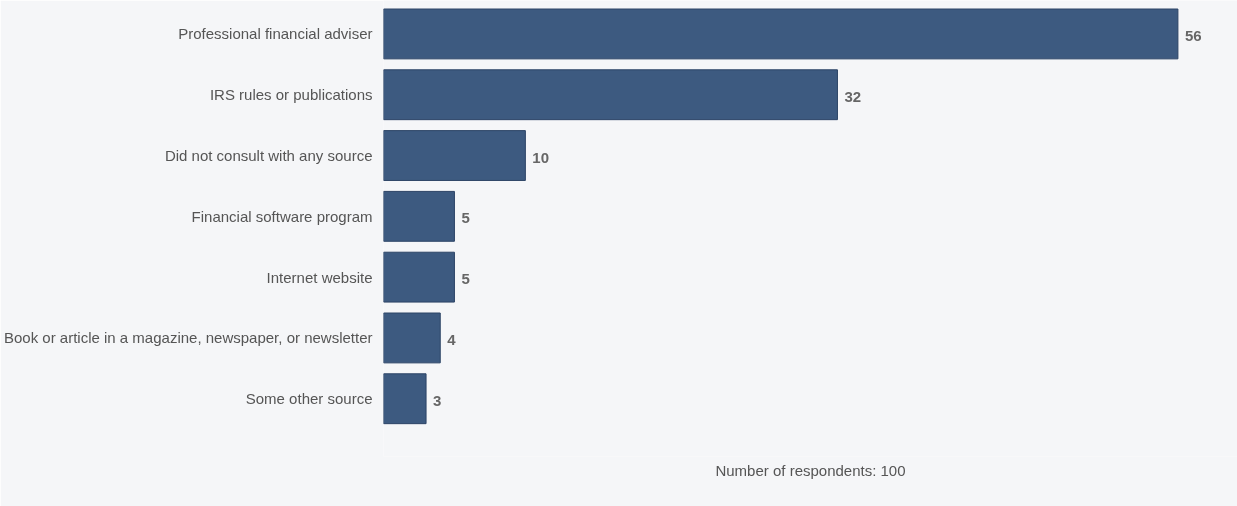  Describe the element at coordinates (282, 216) in the screenshot. I see `y-tick-label: Financial software program` at that location.